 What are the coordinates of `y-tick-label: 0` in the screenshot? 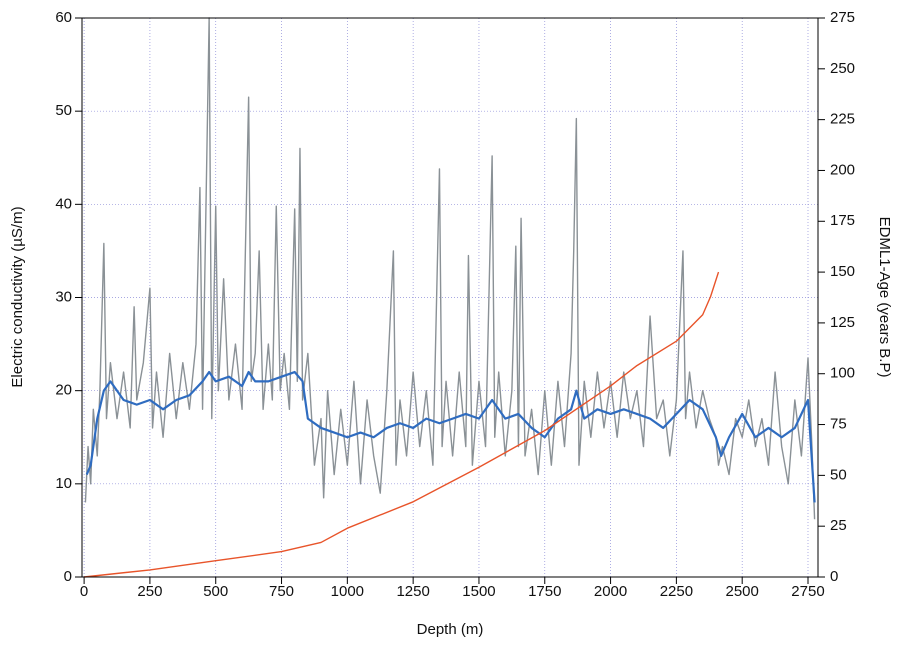 It's located at (68, 576).